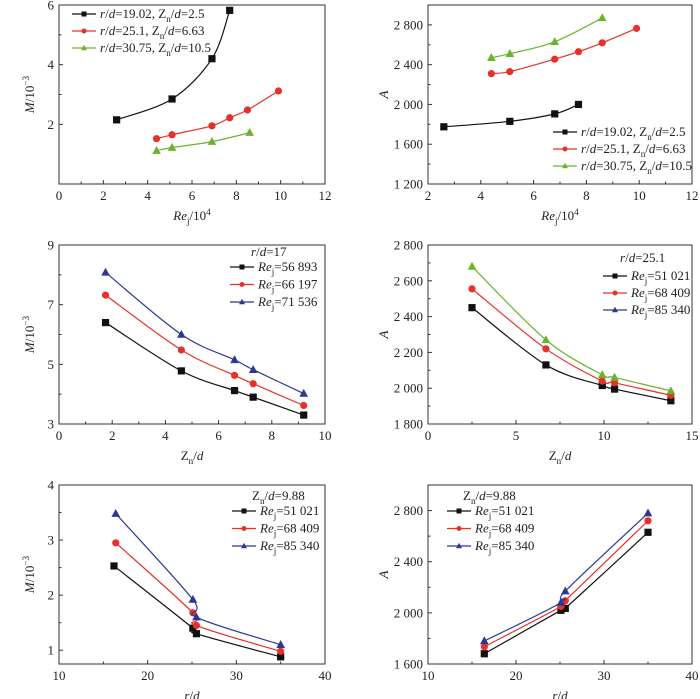 This screenshot has width=700, height=699. Describe the element at coordinates (467, 495) in the screenshot. I see `legend-title-part: Z` at that location.